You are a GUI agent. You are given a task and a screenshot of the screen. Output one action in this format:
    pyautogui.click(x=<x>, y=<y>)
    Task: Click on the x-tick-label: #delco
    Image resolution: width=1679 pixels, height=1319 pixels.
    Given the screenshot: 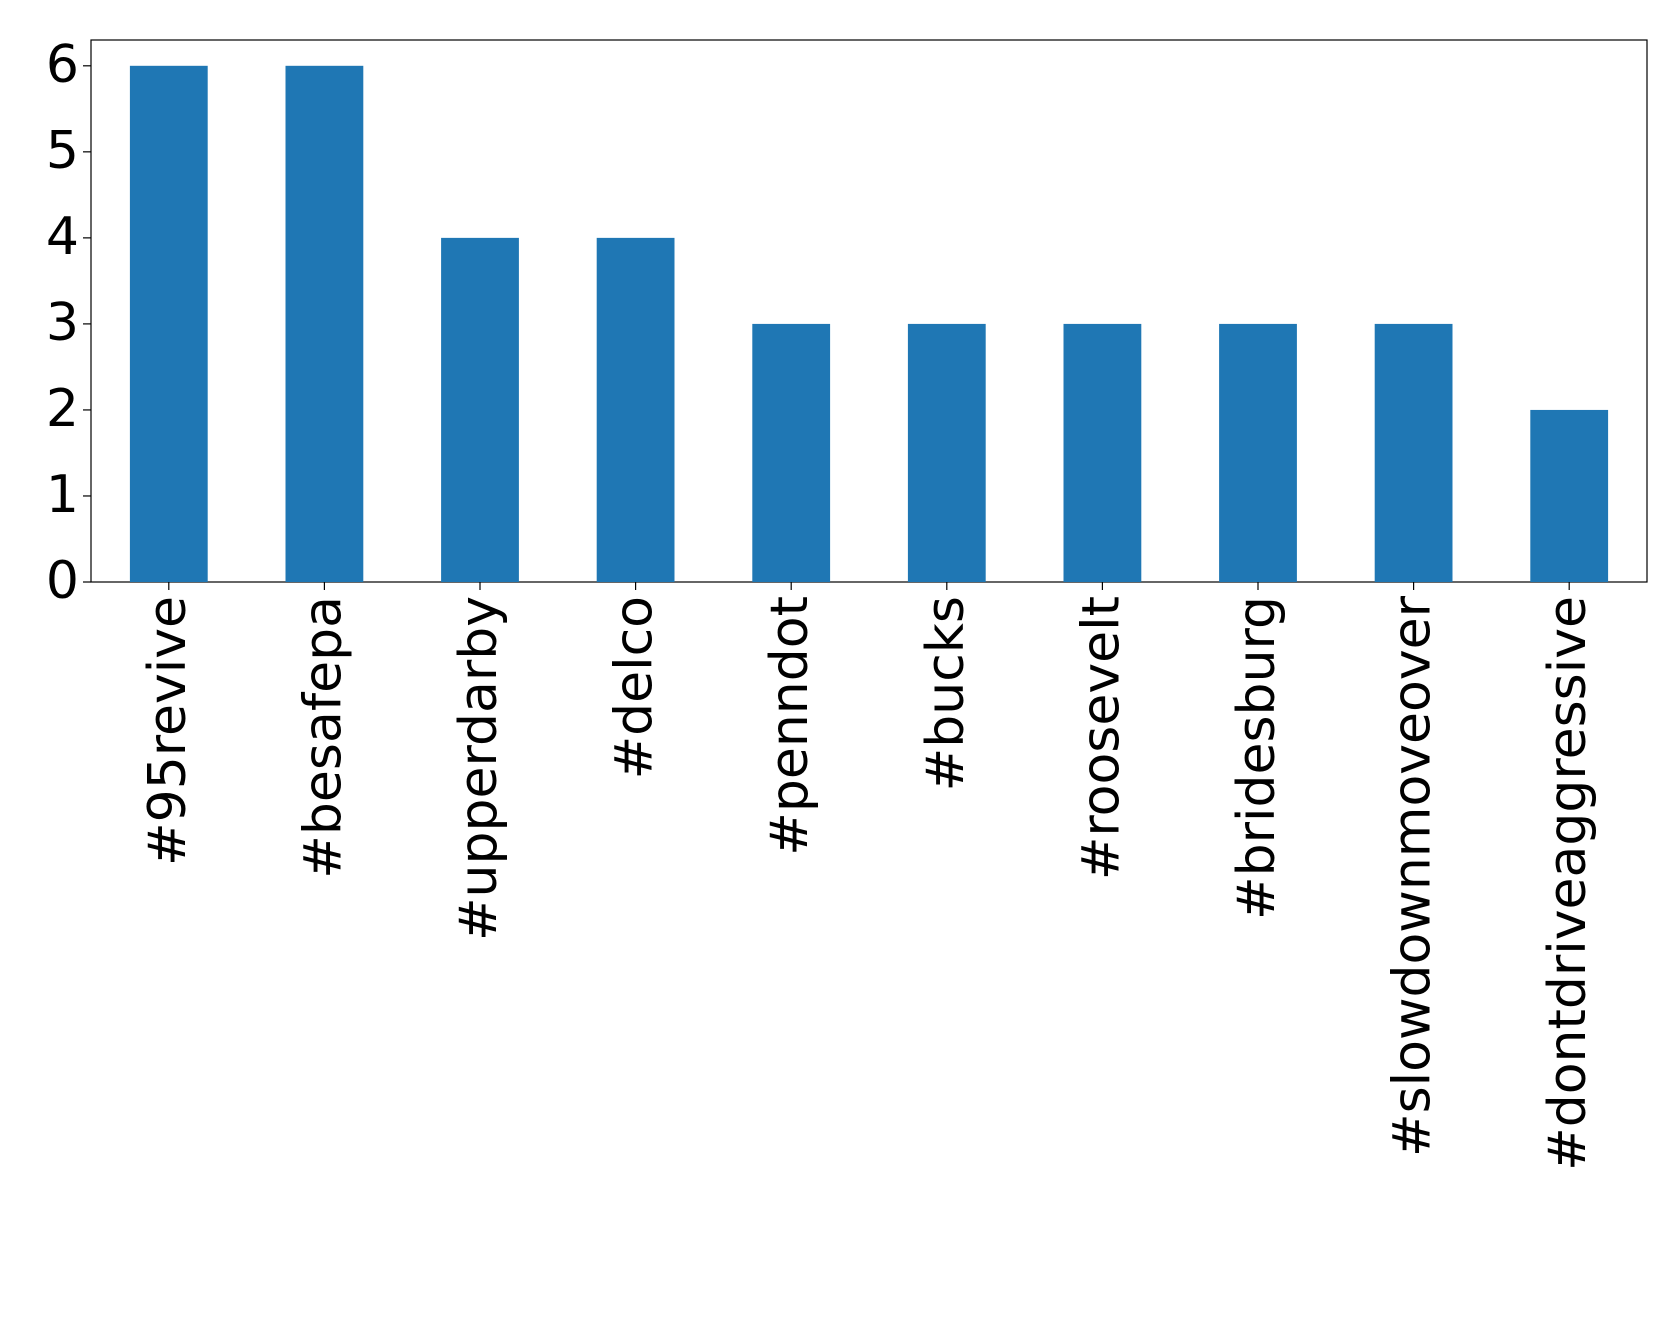 What is the action you would take?
    pyautogui.click(x=635, y=687)
    